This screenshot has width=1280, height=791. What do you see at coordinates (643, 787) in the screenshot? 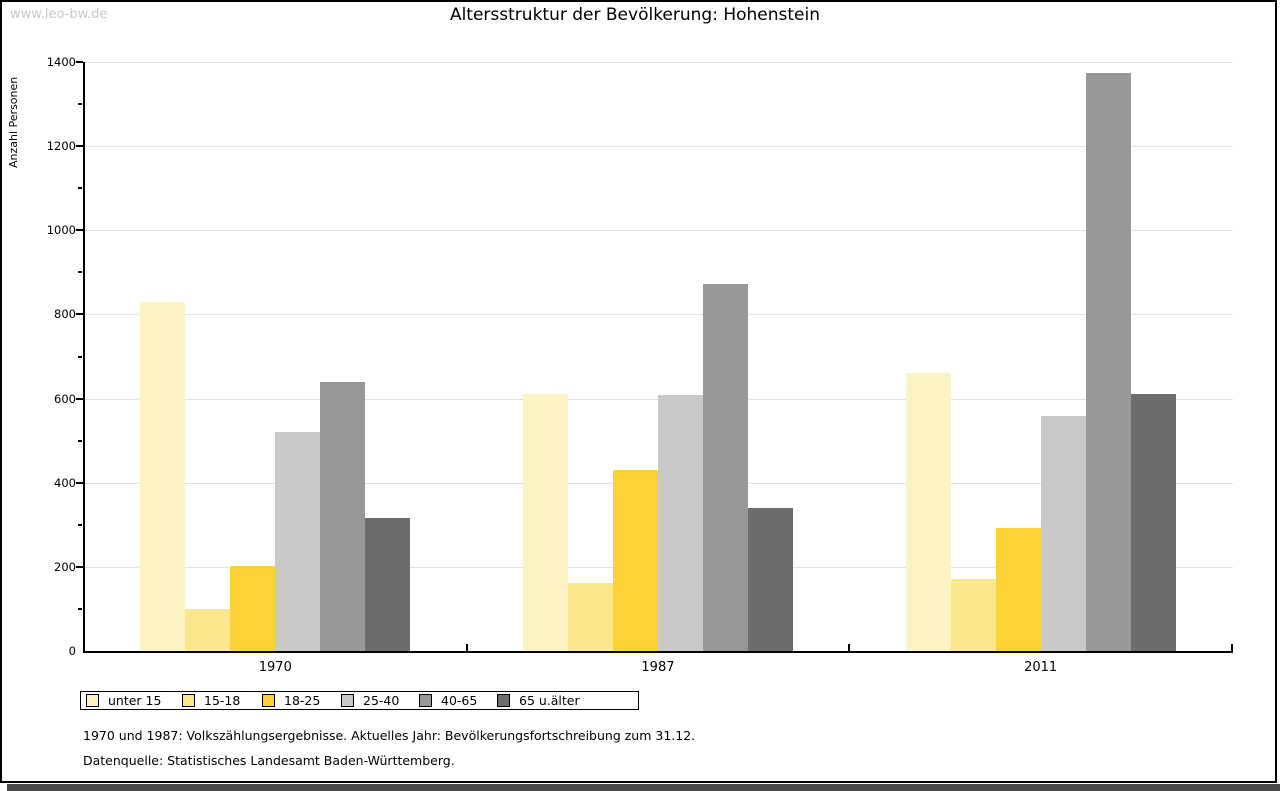
I see `window-bottom-edge` at bounding box center [643, 787].